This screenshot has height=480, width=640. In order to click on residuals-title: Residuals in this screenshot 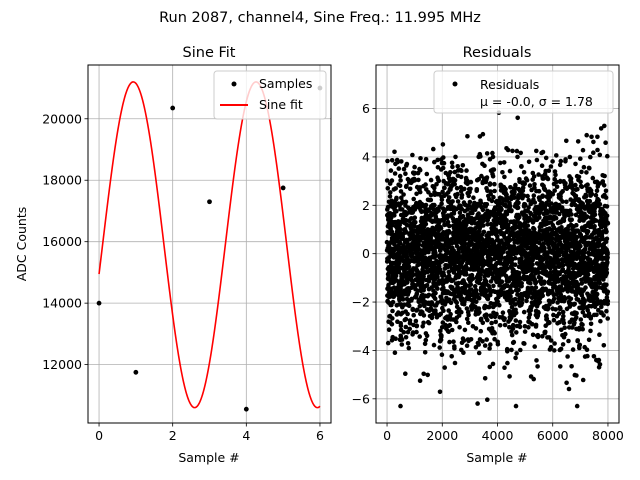, I will do `click(497, 53)`.